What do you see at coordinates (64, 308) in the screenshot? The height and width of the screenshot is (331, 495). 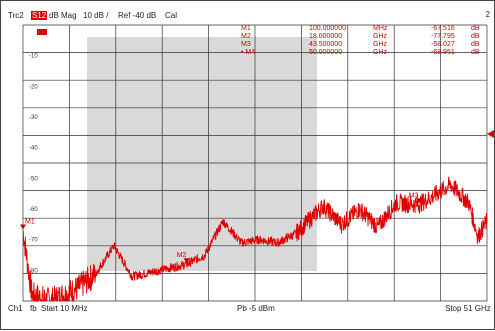 I see `start-freq: Start 10 MHz` at bounding box center [64, 308].